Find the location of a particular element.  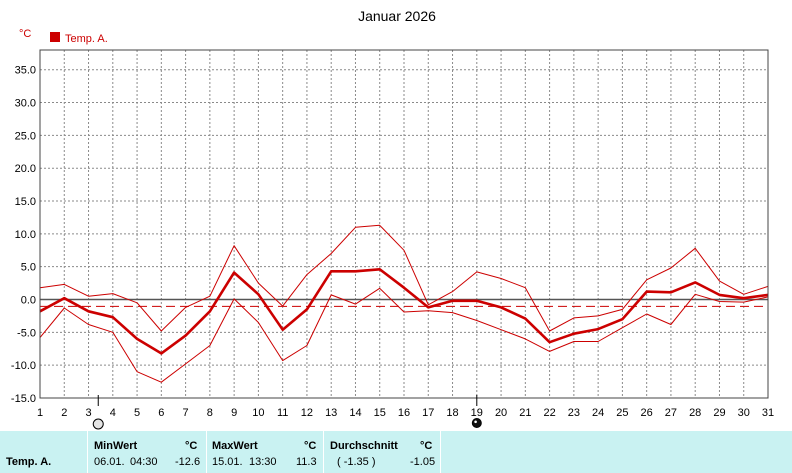

average-extra: ( -1.35 ) is located at coordinates (356, 462).